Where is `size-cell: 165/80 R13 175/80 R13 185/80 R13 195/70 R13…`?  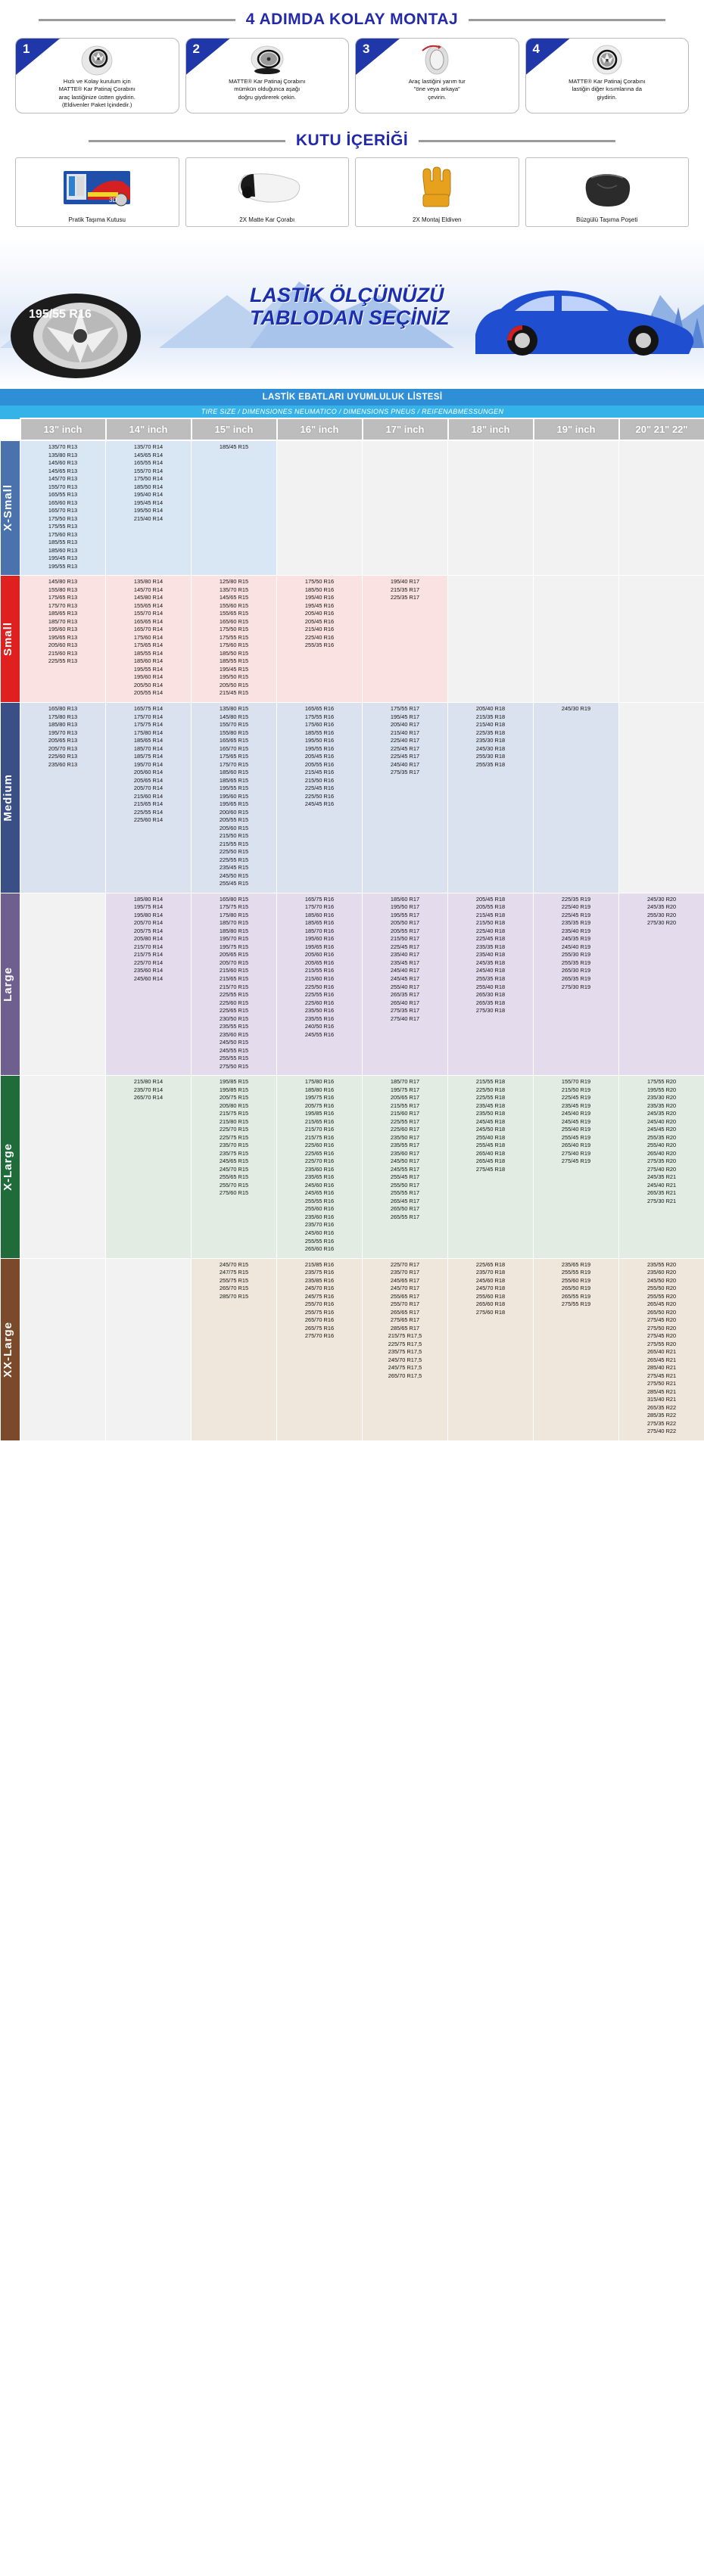
size-cell: 165/80 R13 175/80 R13 185/80 R13 195/70 R13… is located at coordinates (63, 797).